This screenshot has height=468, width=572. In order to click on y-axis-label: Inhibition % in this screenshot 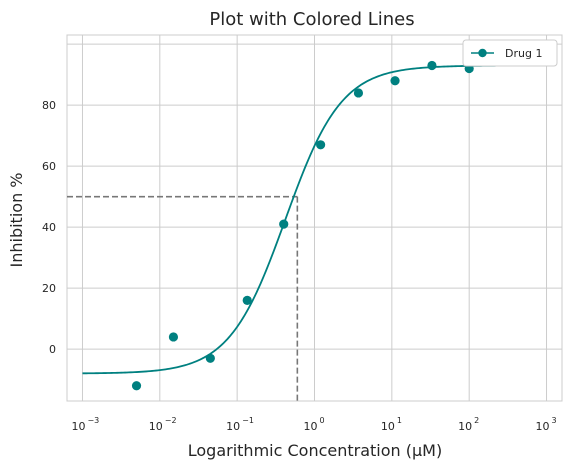, I will do `click(16, 220)`.